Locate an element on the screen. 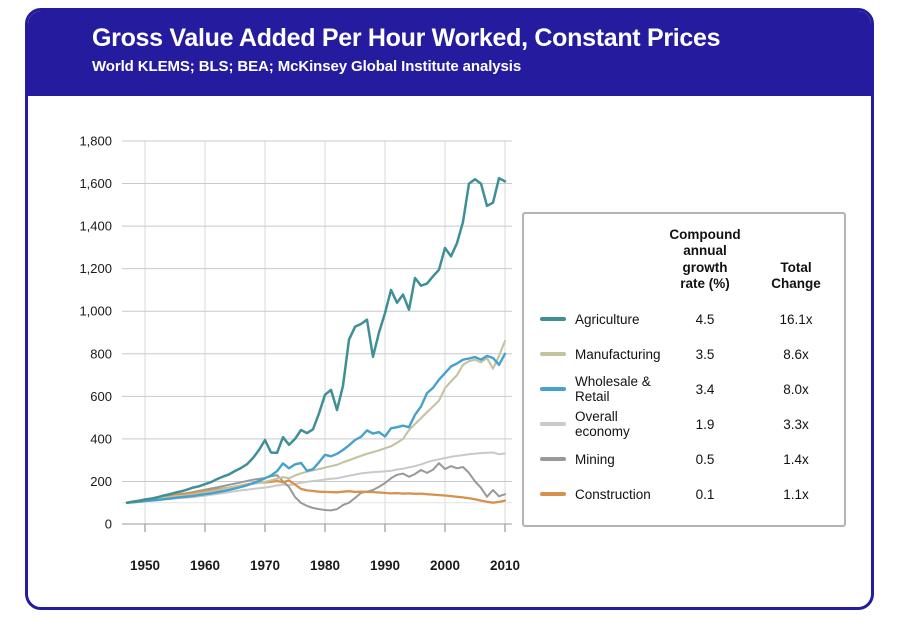  y-tick-label: 1,400 is located at coordinates (95, 226).